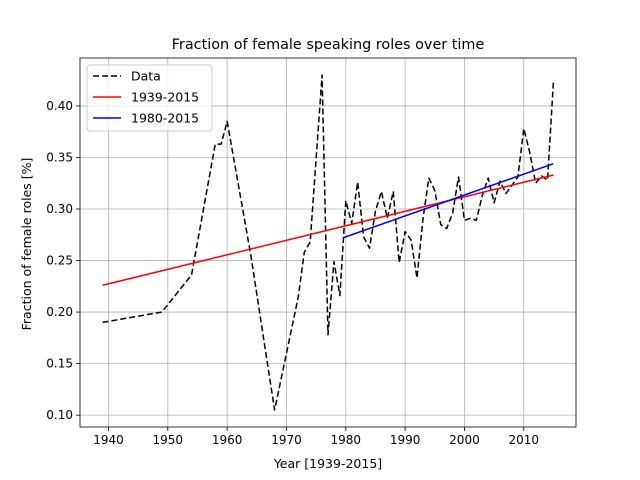 The width and height of the screenshot is (640, 480). I want to click on y-axis-label: Fraction of female roles [%], so click(26, 244).